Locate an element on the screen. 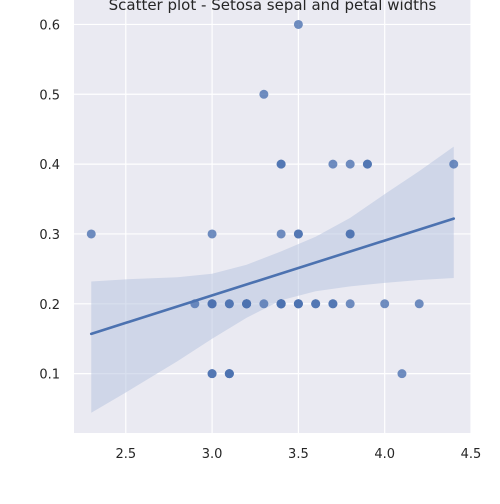  y-tick-label: 0.4 is located at coordinates (49, 165).